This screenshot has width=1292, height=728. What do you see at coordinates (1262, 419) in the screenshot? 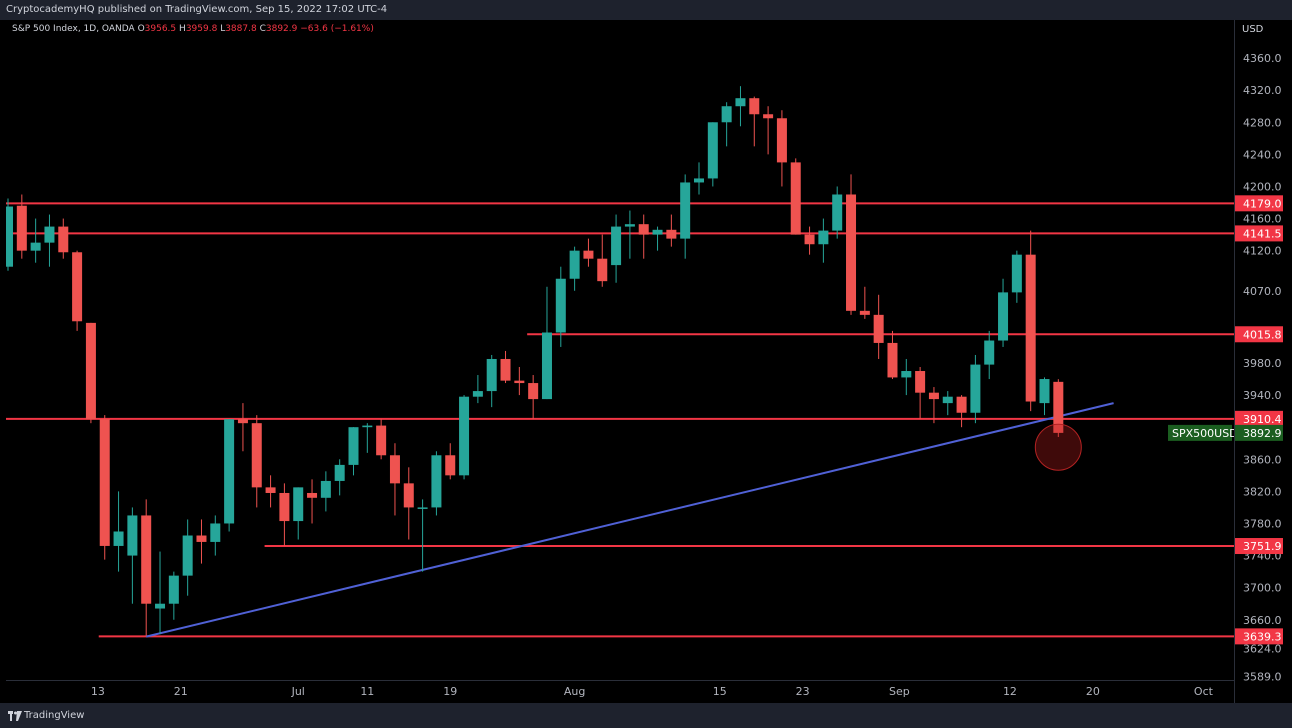
I see `level-tag-label: 3910.4` at bounding box center [1262, 419].